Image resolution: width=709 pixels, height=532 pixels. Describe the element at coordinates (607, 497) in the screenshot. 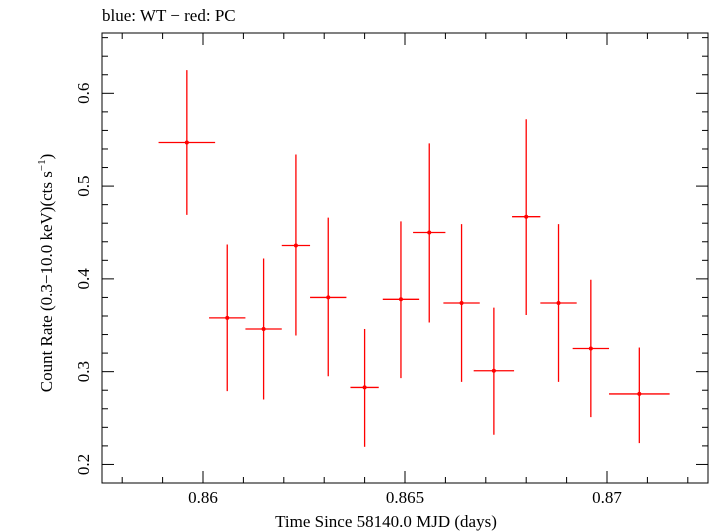

I see `x-tick-label: 0.87` at that location.